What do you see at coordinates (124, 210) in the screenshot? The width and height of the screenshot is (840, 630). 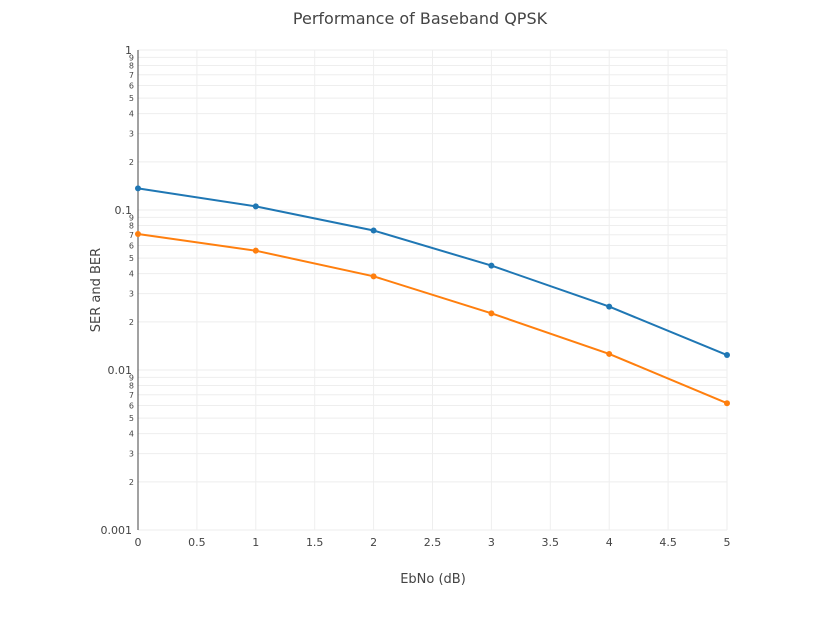 I see `y-tick-label: 0.1` at bounding box center [124, 210].